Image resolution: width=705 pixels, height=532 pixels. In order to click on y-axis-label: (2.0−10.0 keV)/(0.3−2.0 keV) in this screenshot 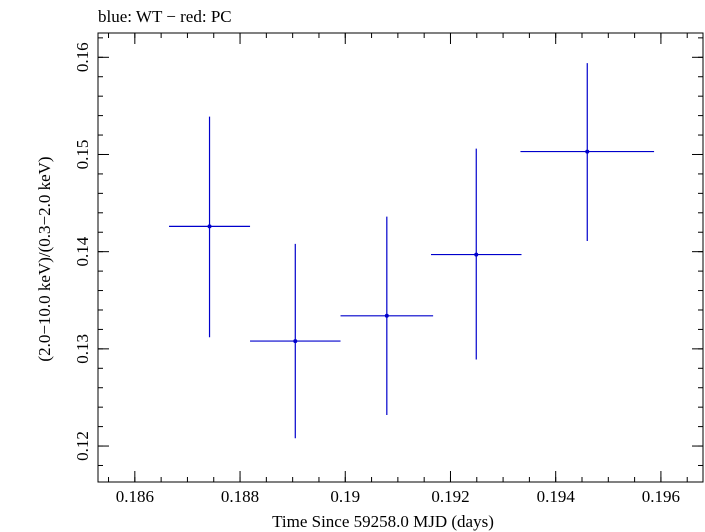, I will do `click(44, 258)`.